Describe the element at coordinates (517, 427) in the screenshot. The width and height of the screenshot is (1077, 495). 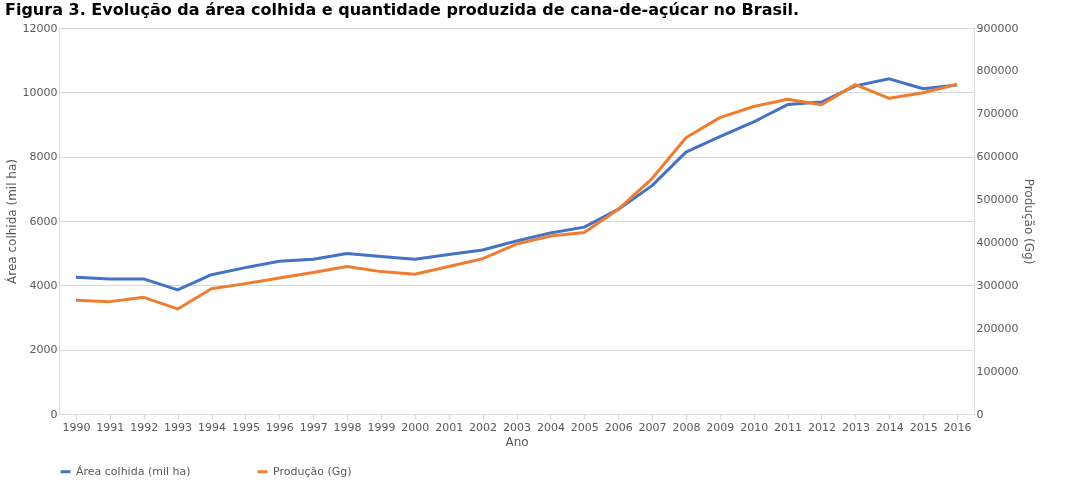
I see `x-tick-label: 2003` at that location.